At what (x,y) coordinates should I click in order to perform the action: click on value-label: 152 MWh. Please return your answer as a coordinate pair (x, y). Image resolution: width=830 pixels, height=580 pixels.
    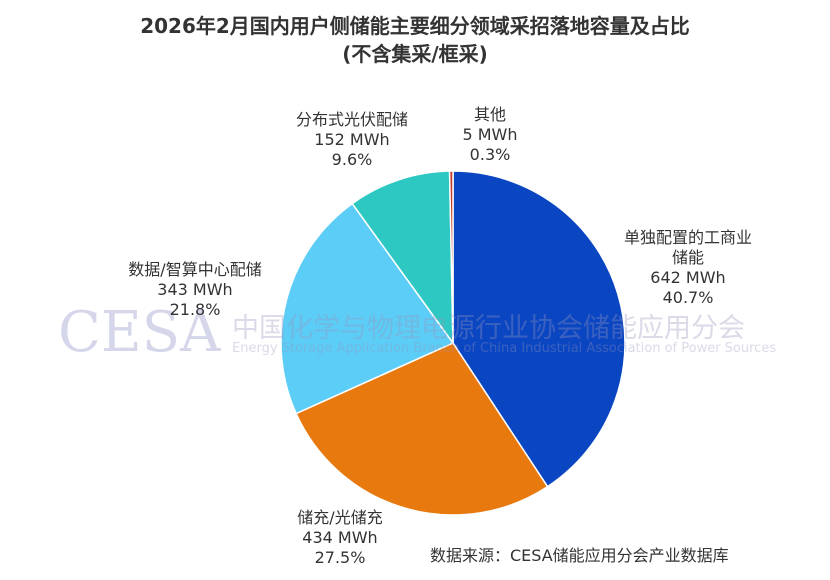
    Looking at the image, I should click on (352, 139).